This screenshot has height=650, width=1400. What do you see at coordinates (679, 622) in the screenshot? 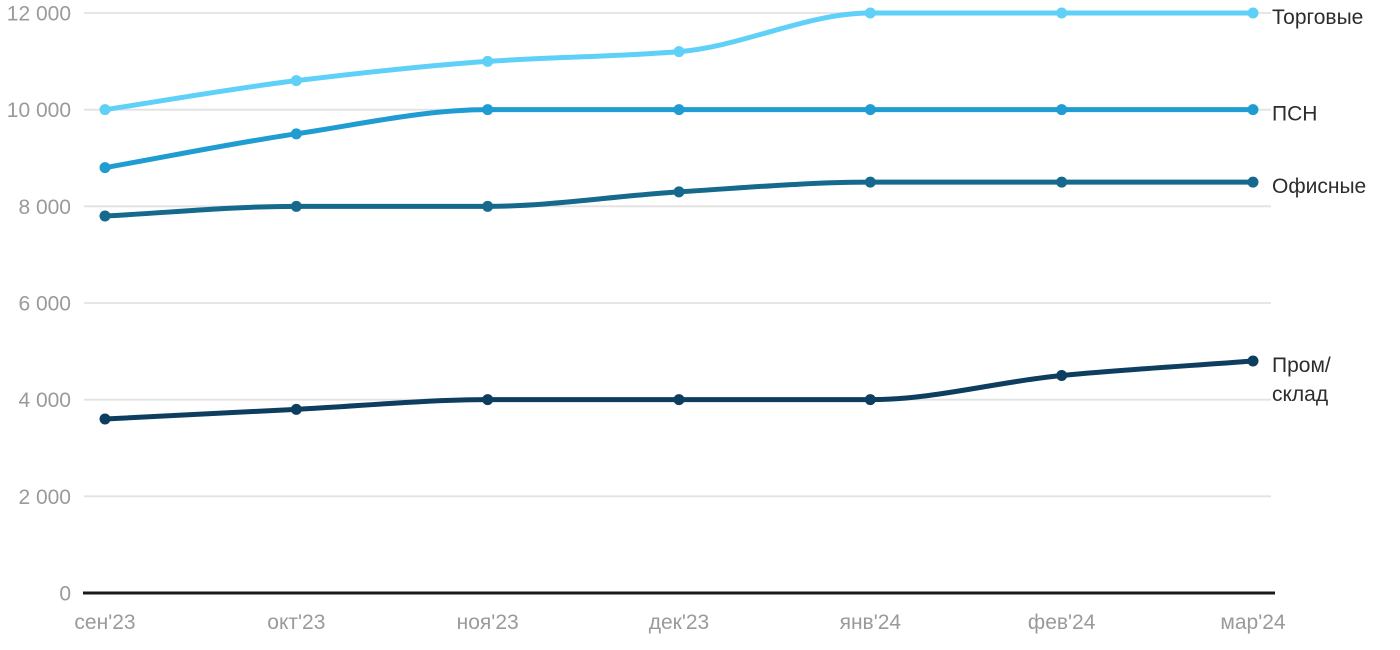
I see `x-axis-tick-label: дек'23` at bounding box center [679, 622].